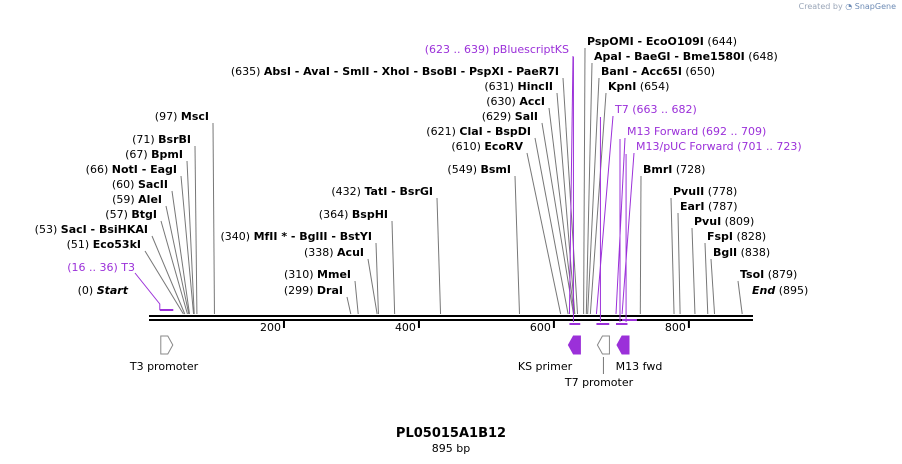 This screenshot has height=464, width=902. Describe the element at coordinates (593, 196) in the screenshot. I see `site-connector-bani-acc65i` at that location.